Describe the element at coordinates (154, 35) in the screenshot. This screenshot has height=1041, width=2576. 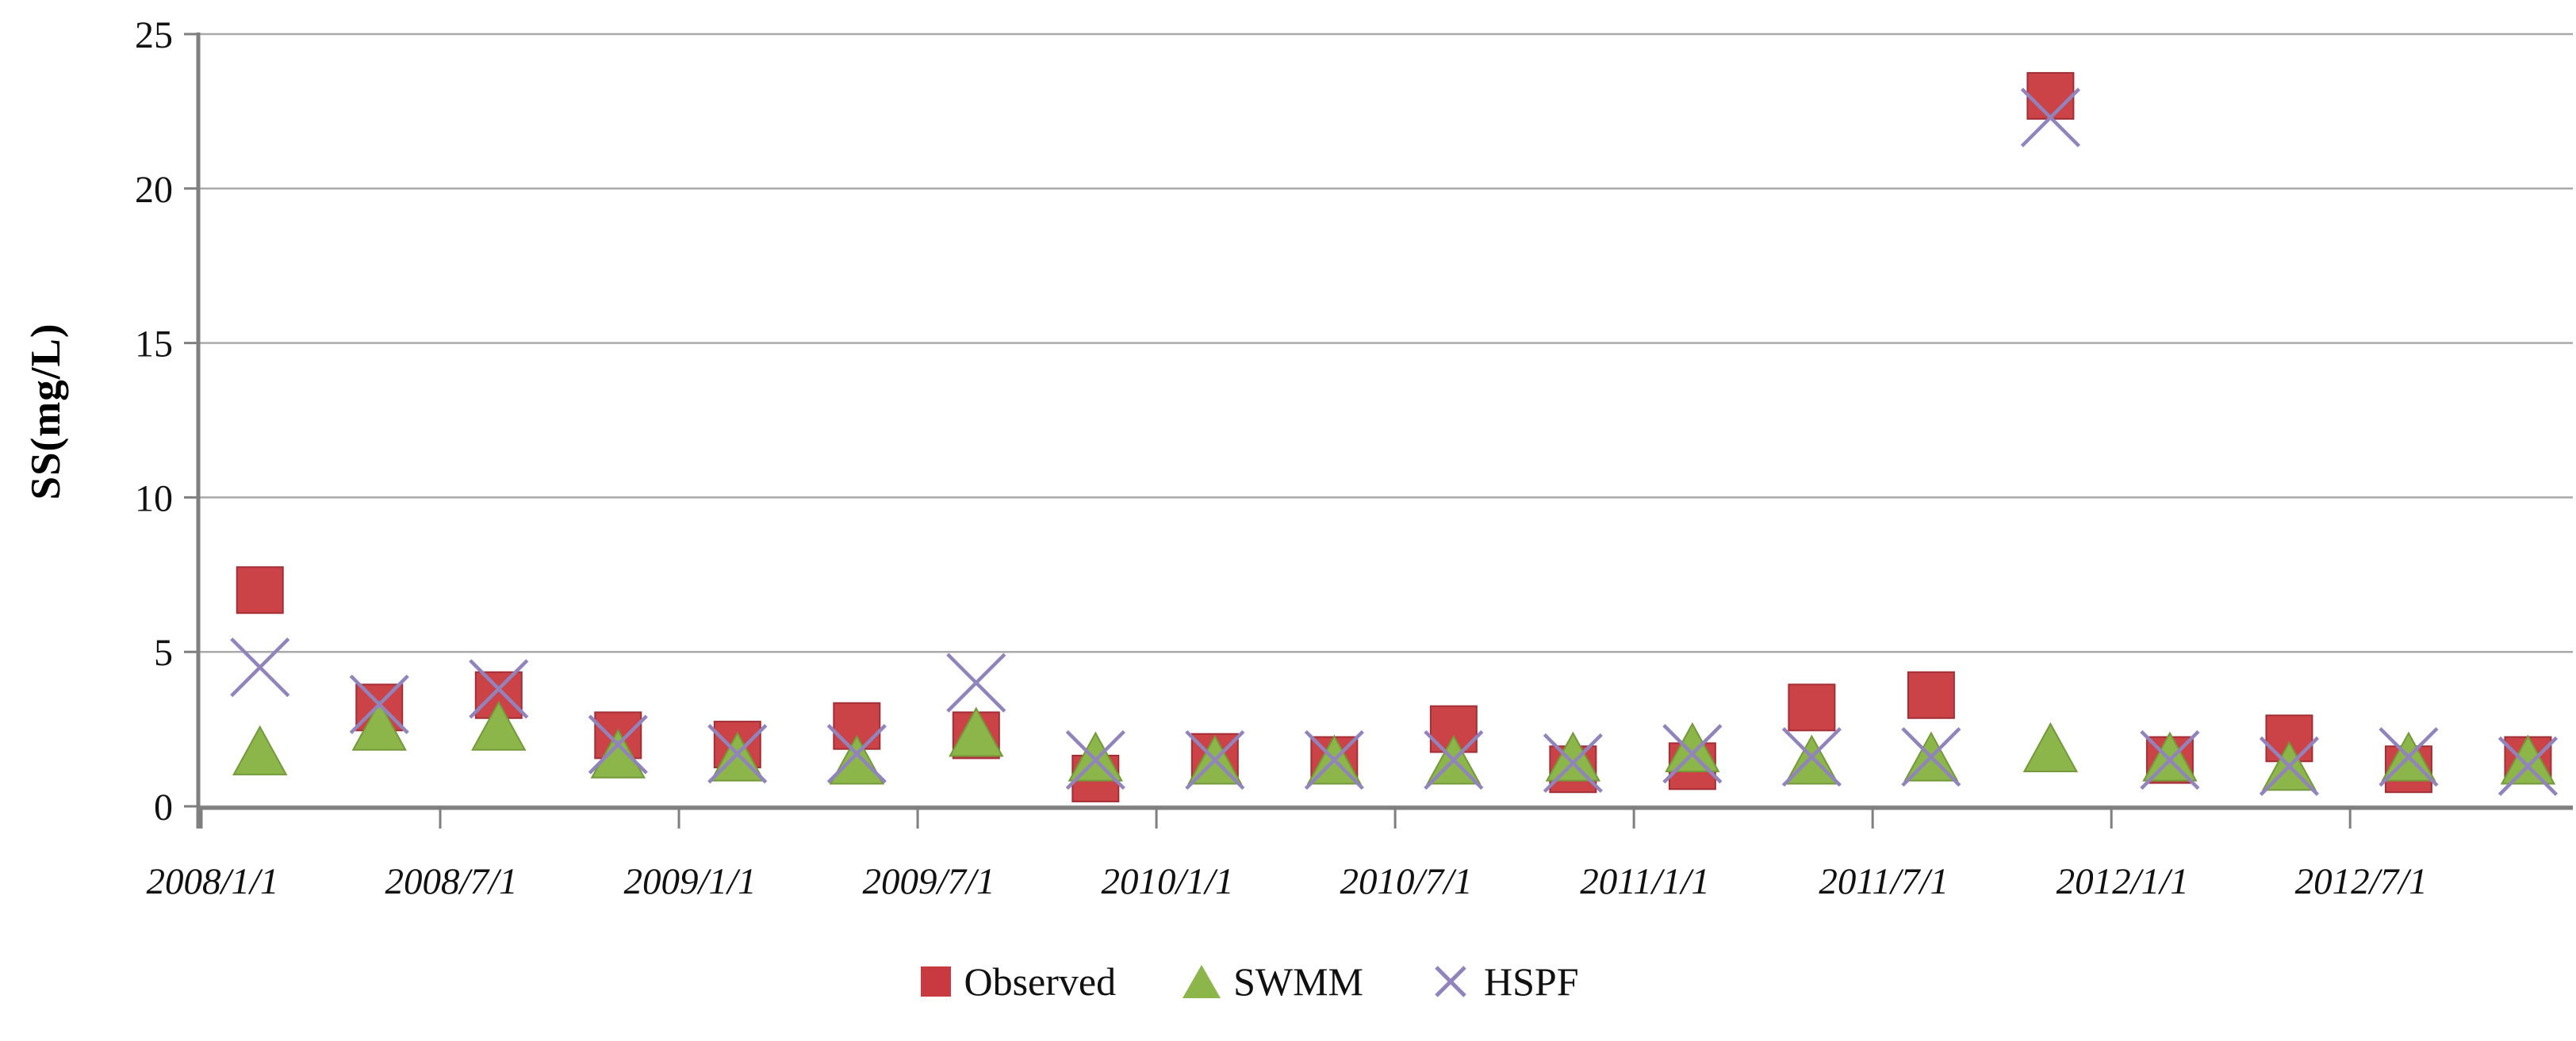
I see `y-tick-label-25: 25` at that location.